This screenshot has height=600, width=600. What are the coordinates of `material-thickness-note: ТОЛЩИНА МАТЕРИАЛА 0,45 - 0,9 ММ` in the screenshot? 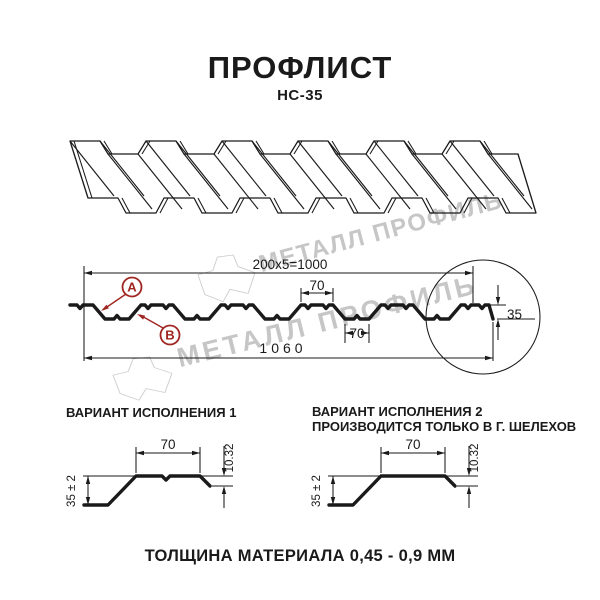 It's located at (300, 556).